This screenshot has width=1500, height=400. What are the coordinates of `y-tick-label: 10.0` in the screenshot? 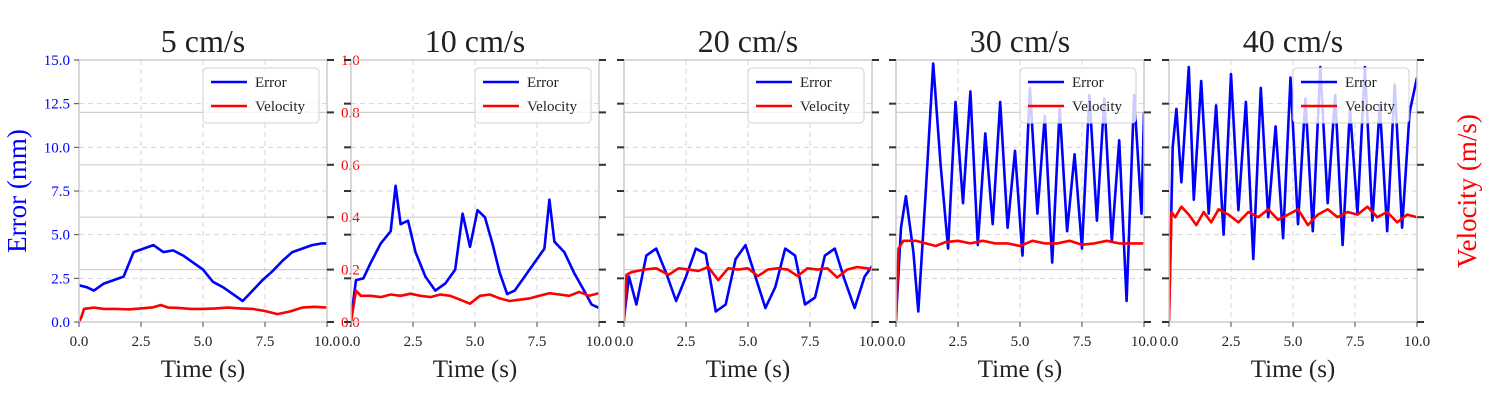 It's located at (57, 148).